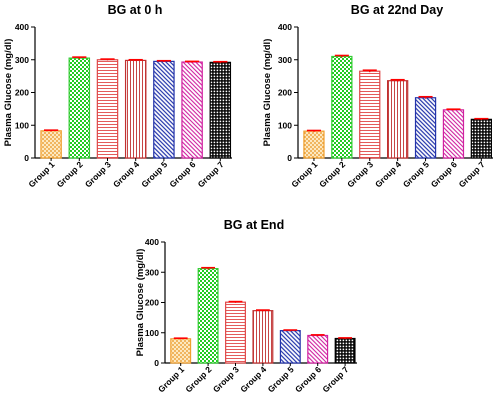 The width and height of the screenshot is (499, 401). I want to click on chart-title: BG at 22nd Day, so click(397, 10).